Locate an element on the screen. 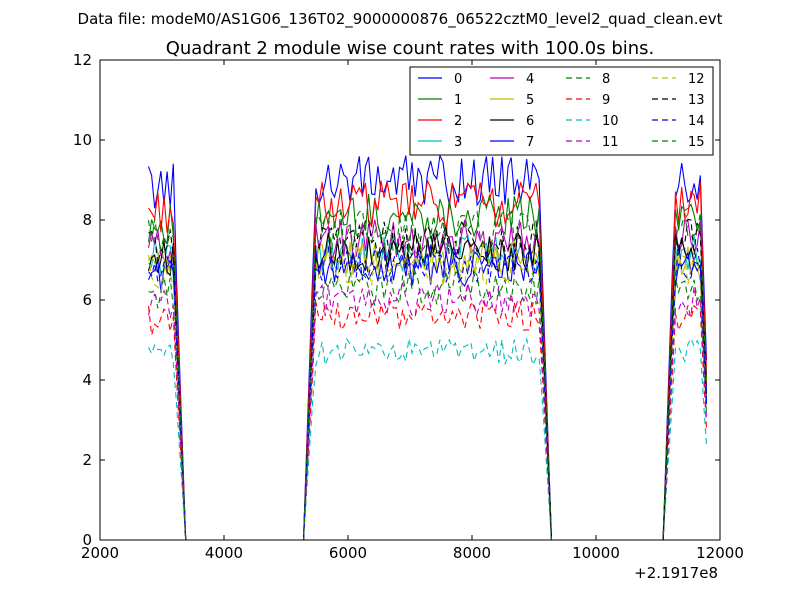 The image size is (800, 600). legend-entry: 2 is located at coordinates (440, 121).